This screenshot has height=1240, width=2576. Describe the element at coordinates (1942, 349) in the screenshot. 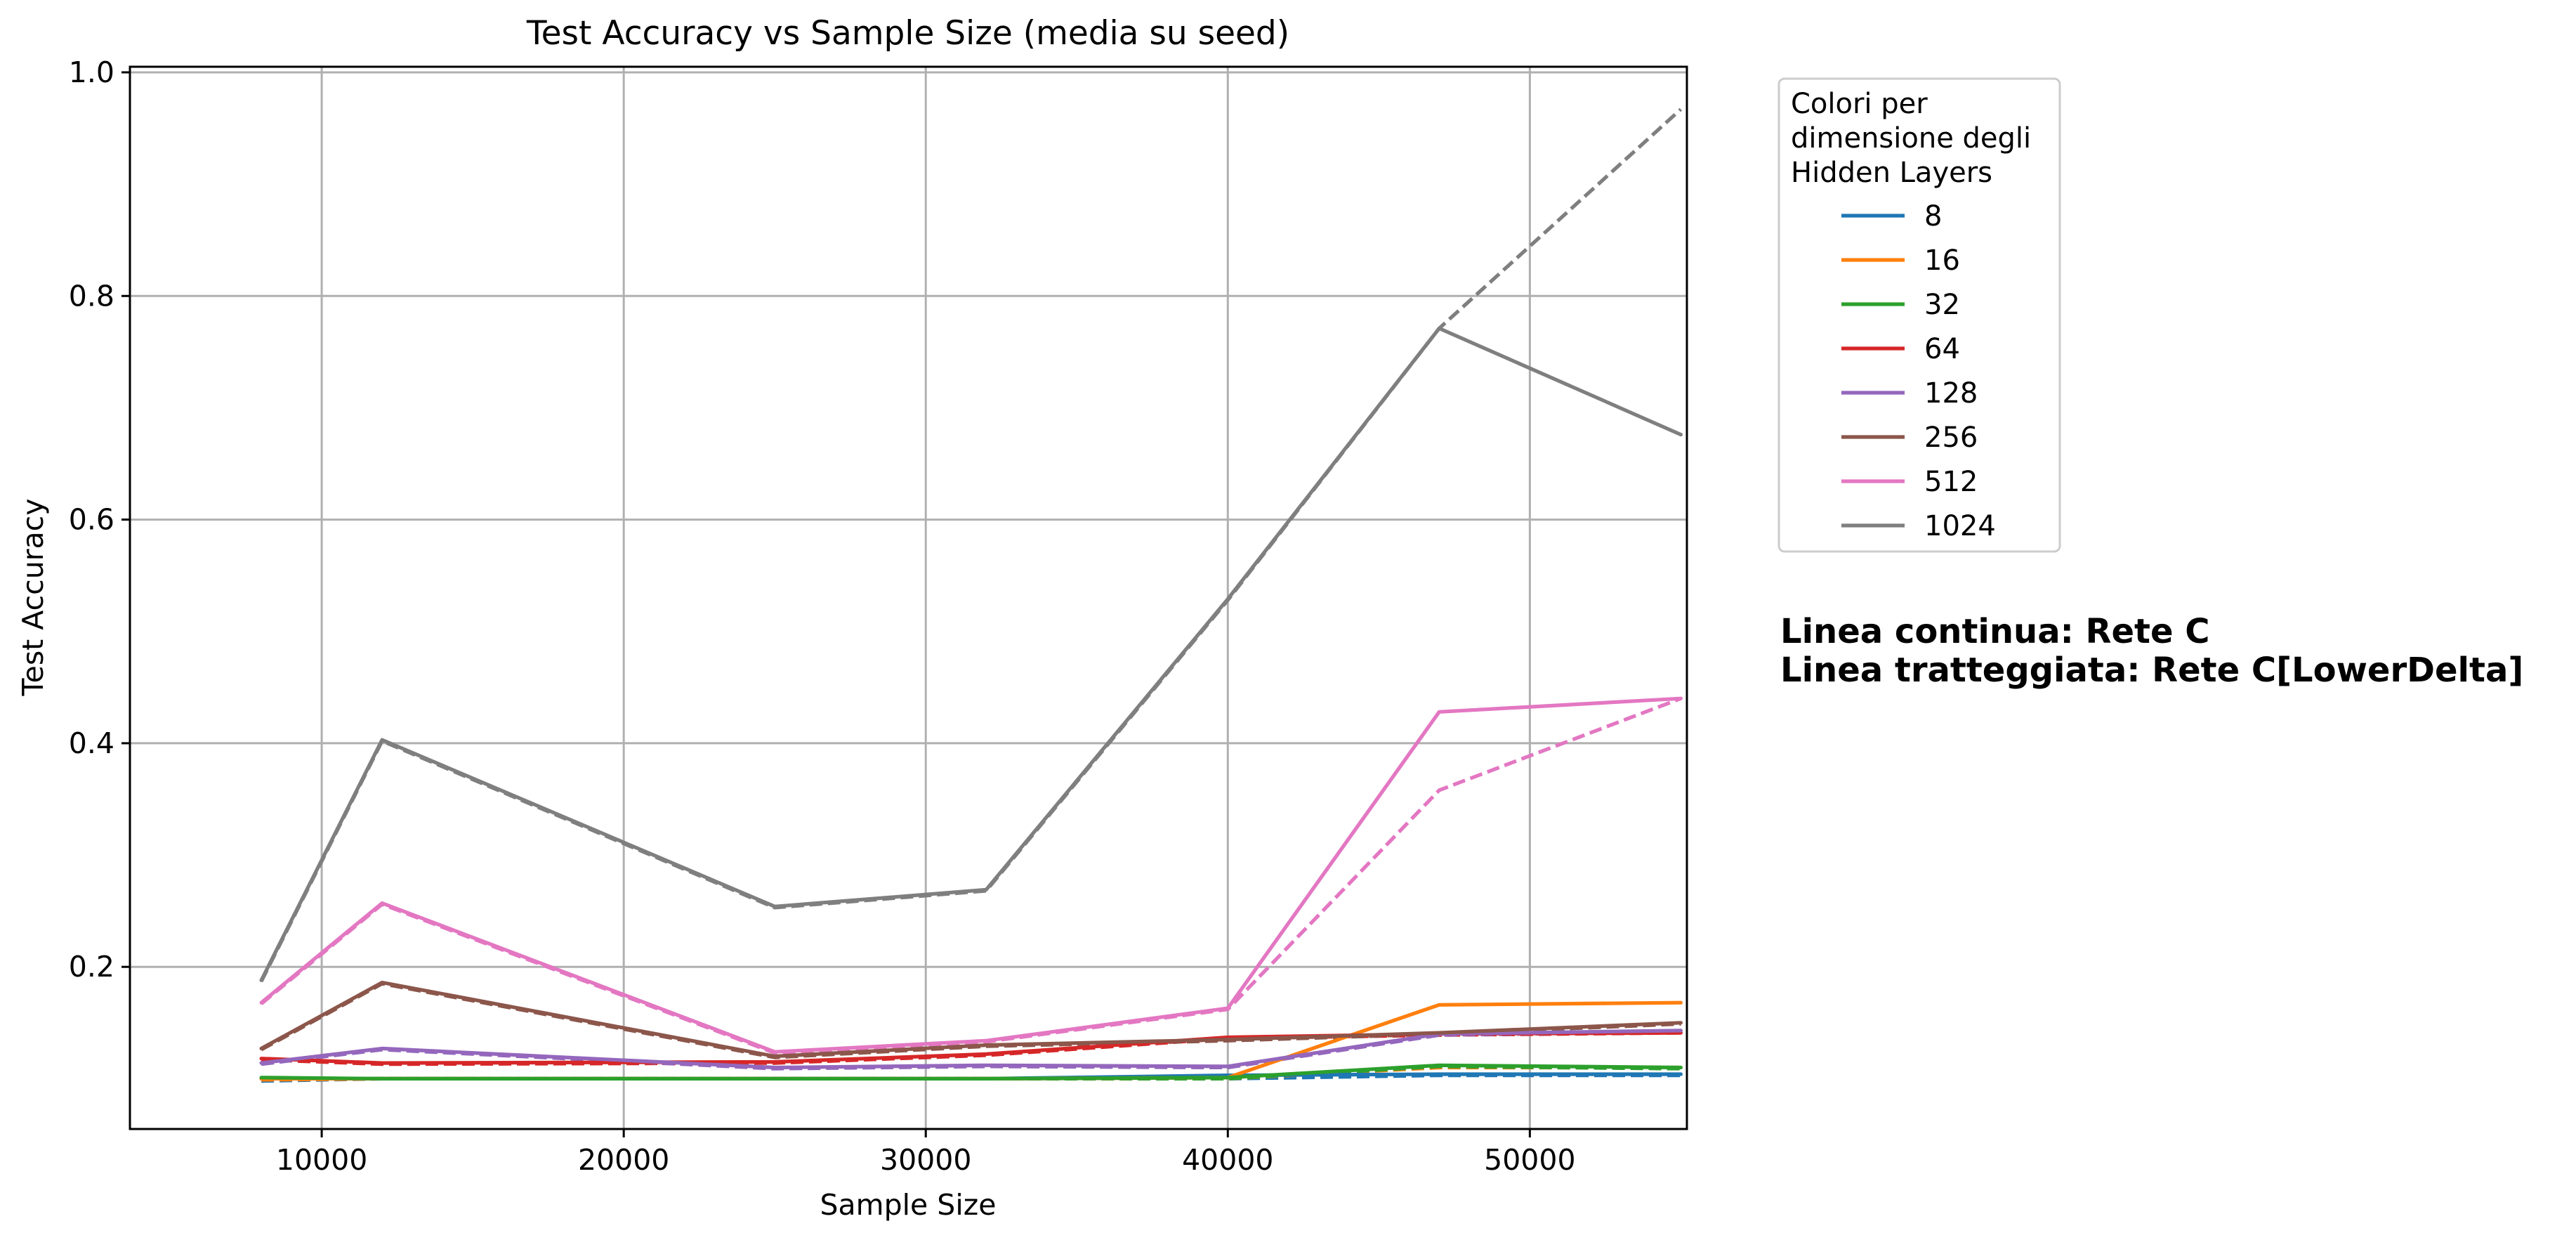

I see `legend-label-64: 64` at that location.